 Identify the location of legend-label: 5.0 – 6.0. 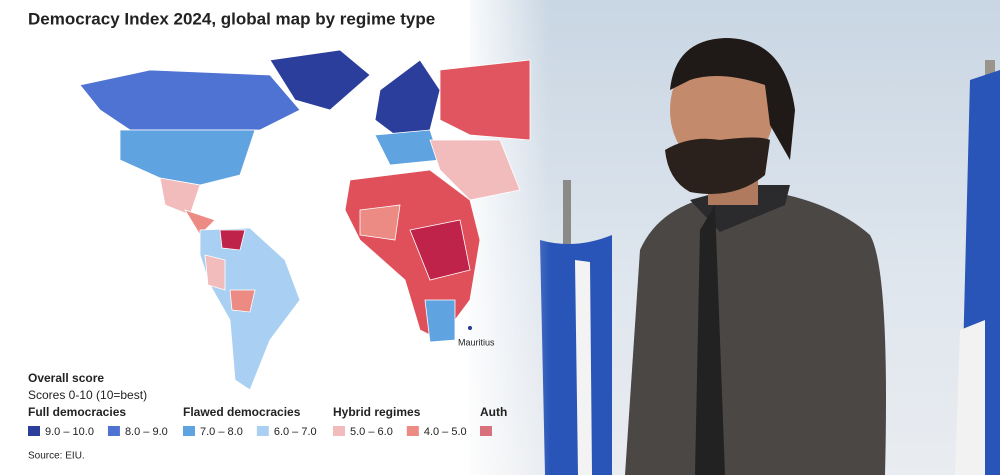
(371, 432).